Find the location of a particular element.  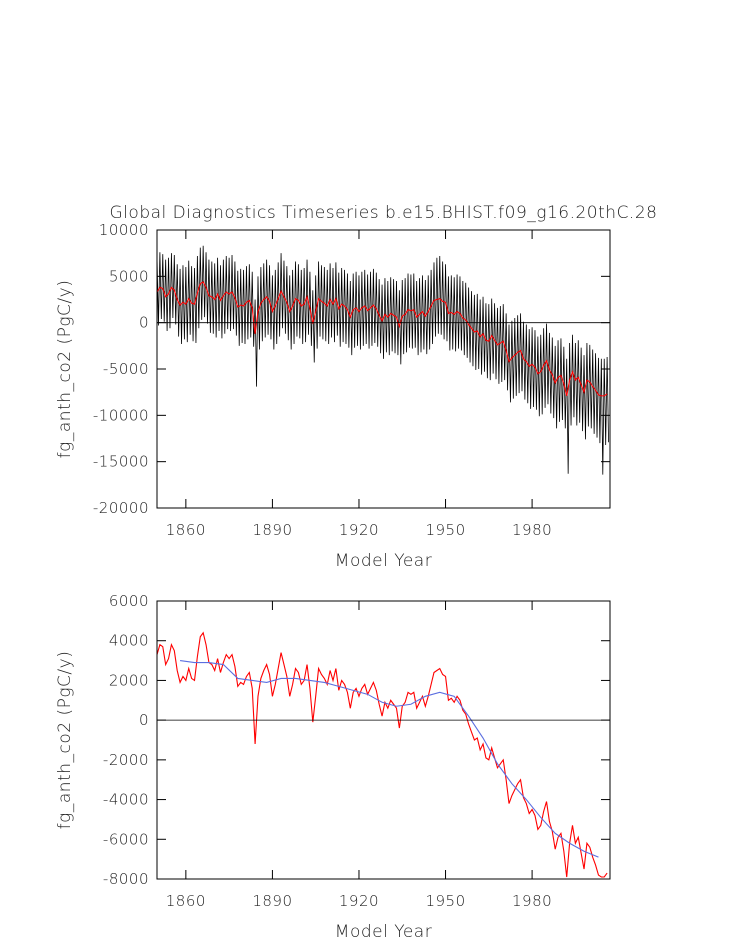

y-tick-label: -4000 is located at coordinates (126, 800).